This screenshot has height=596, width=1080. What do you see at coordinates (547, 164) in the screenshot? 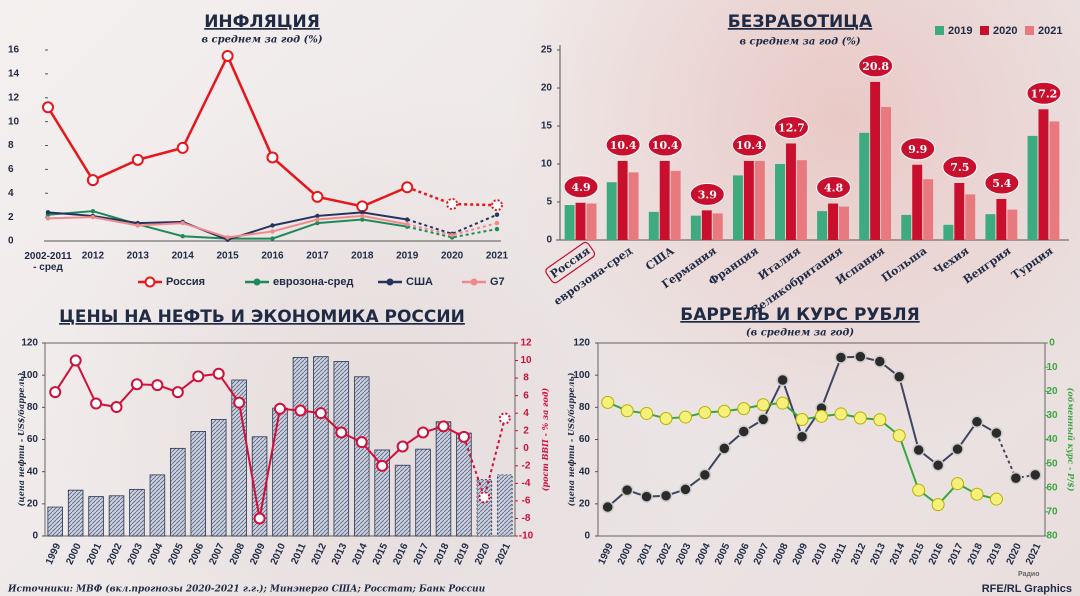
I see `y-tick-label: 10` at bounding box center [547, 164].